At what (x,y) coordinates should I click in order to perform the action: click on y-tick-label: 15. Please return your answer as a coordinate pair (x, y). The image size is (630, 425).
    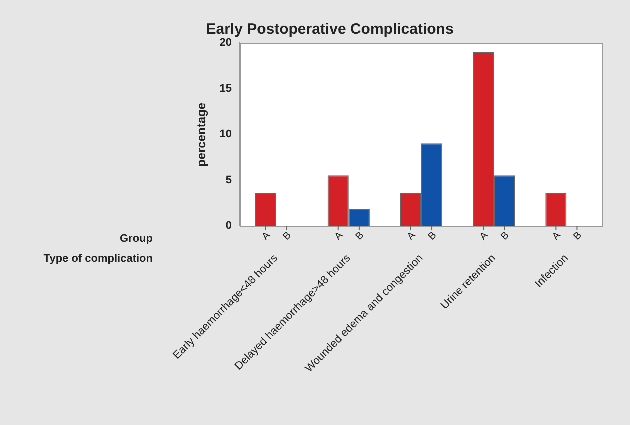
    Looking at the image, I should click on (226, 88).